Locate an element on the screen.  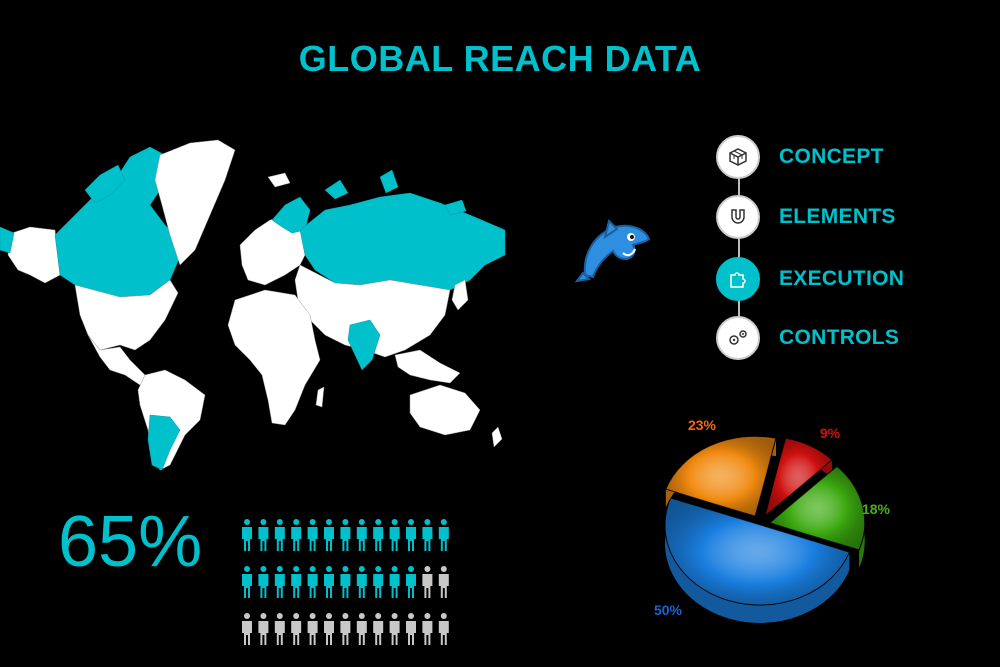
people-grid is located at coordinates (345, 582).